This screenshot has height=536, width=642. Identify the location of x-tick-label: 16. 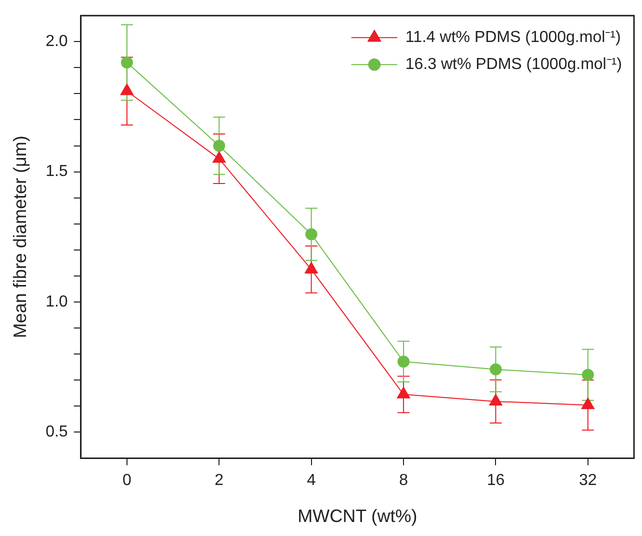
(495, 481).